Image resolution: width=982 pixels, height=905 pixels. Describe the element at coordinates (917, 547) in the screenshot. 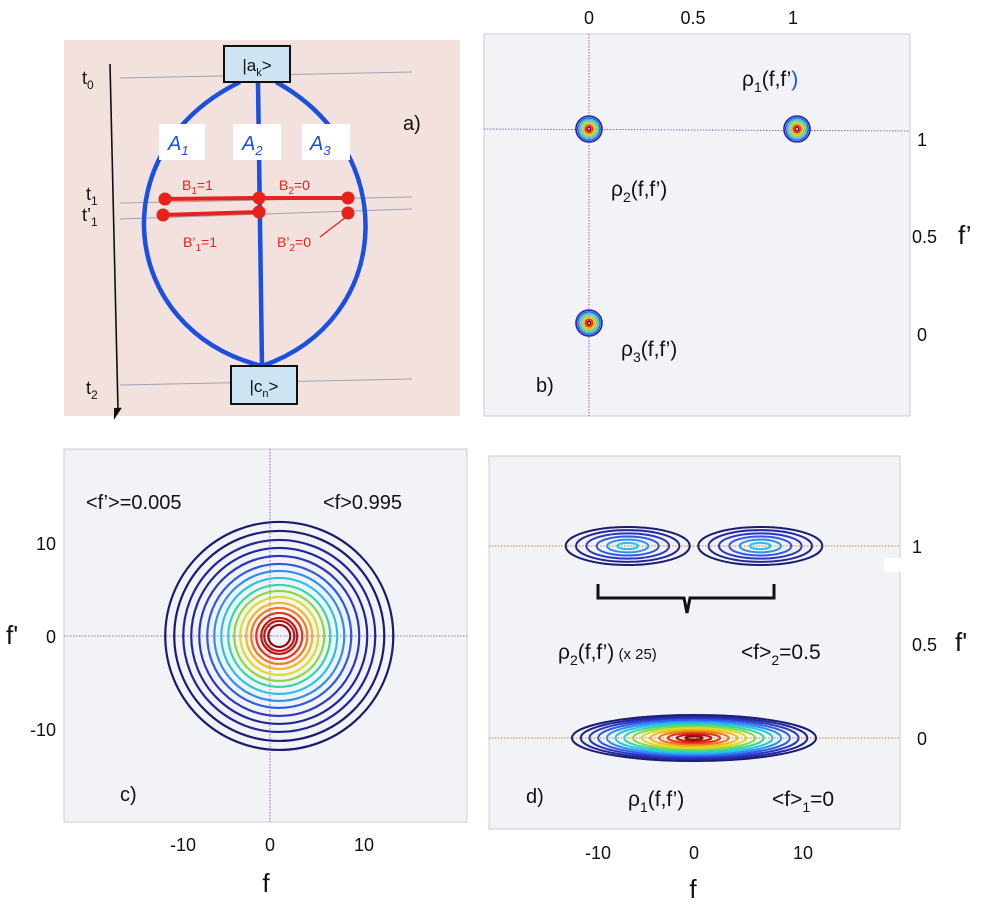

I see `d-y-tick: 1` at that location.